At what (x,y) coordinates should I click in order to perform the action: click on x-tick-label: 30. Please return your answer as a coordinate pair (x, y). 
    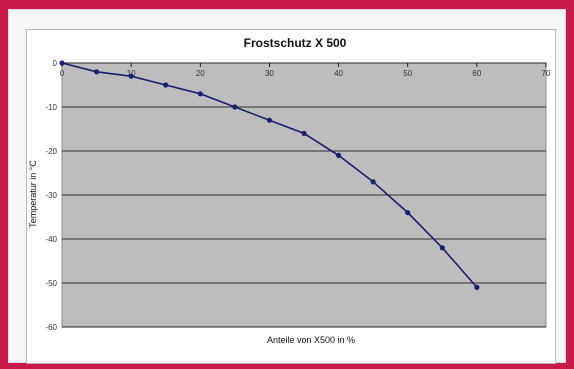
    Looking at the image, I should click on (269, 73).